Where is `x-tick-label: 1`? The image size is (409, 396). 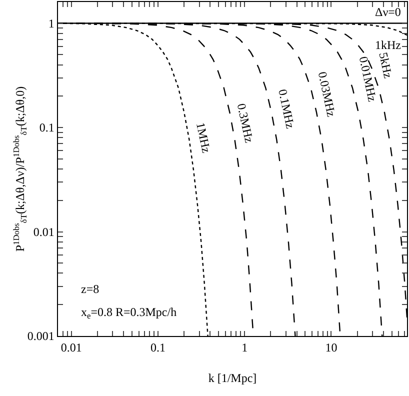 x-tick-label: 1 is located at coordinates (245, 347).